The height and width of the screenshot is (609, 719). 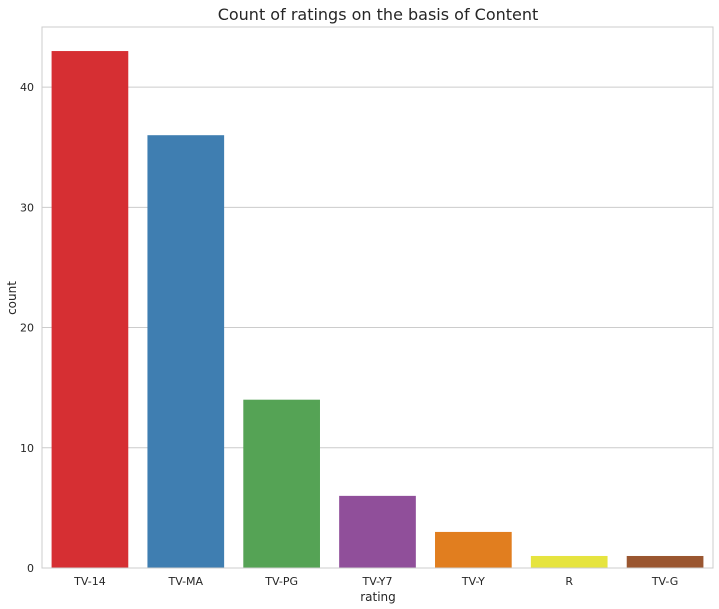 What do you see at coordinates (665, 561) in the screenshot?
I see `bar-tv-g` at bounding box center [665, 561].